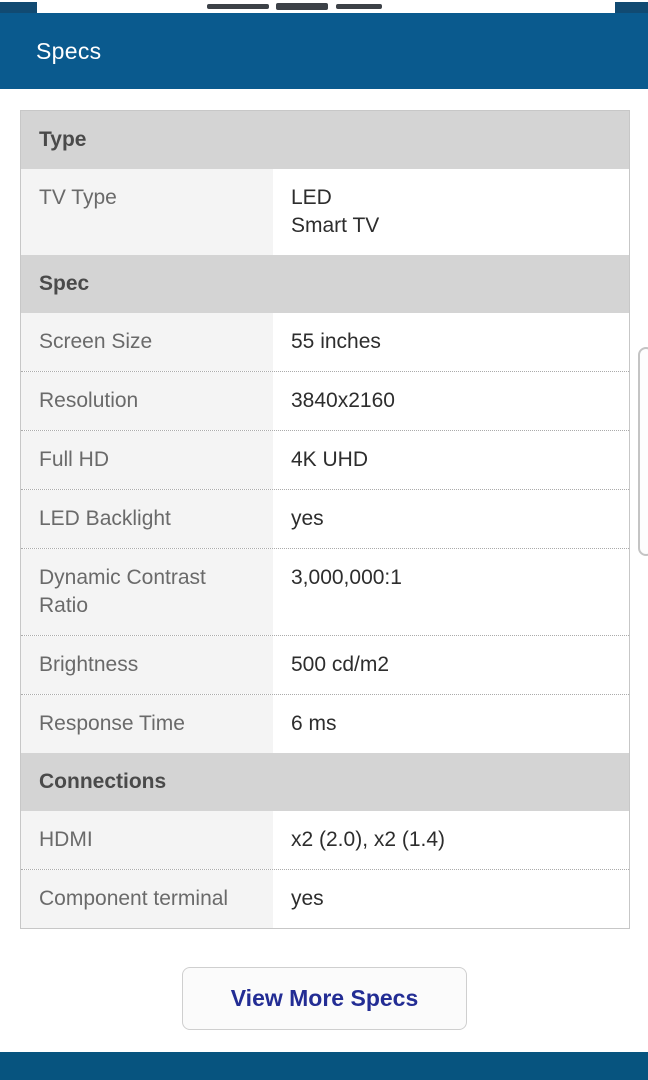 The image size is (648, 1080). I want to click on spec-value: LED Smart TV, so click(335, 211).